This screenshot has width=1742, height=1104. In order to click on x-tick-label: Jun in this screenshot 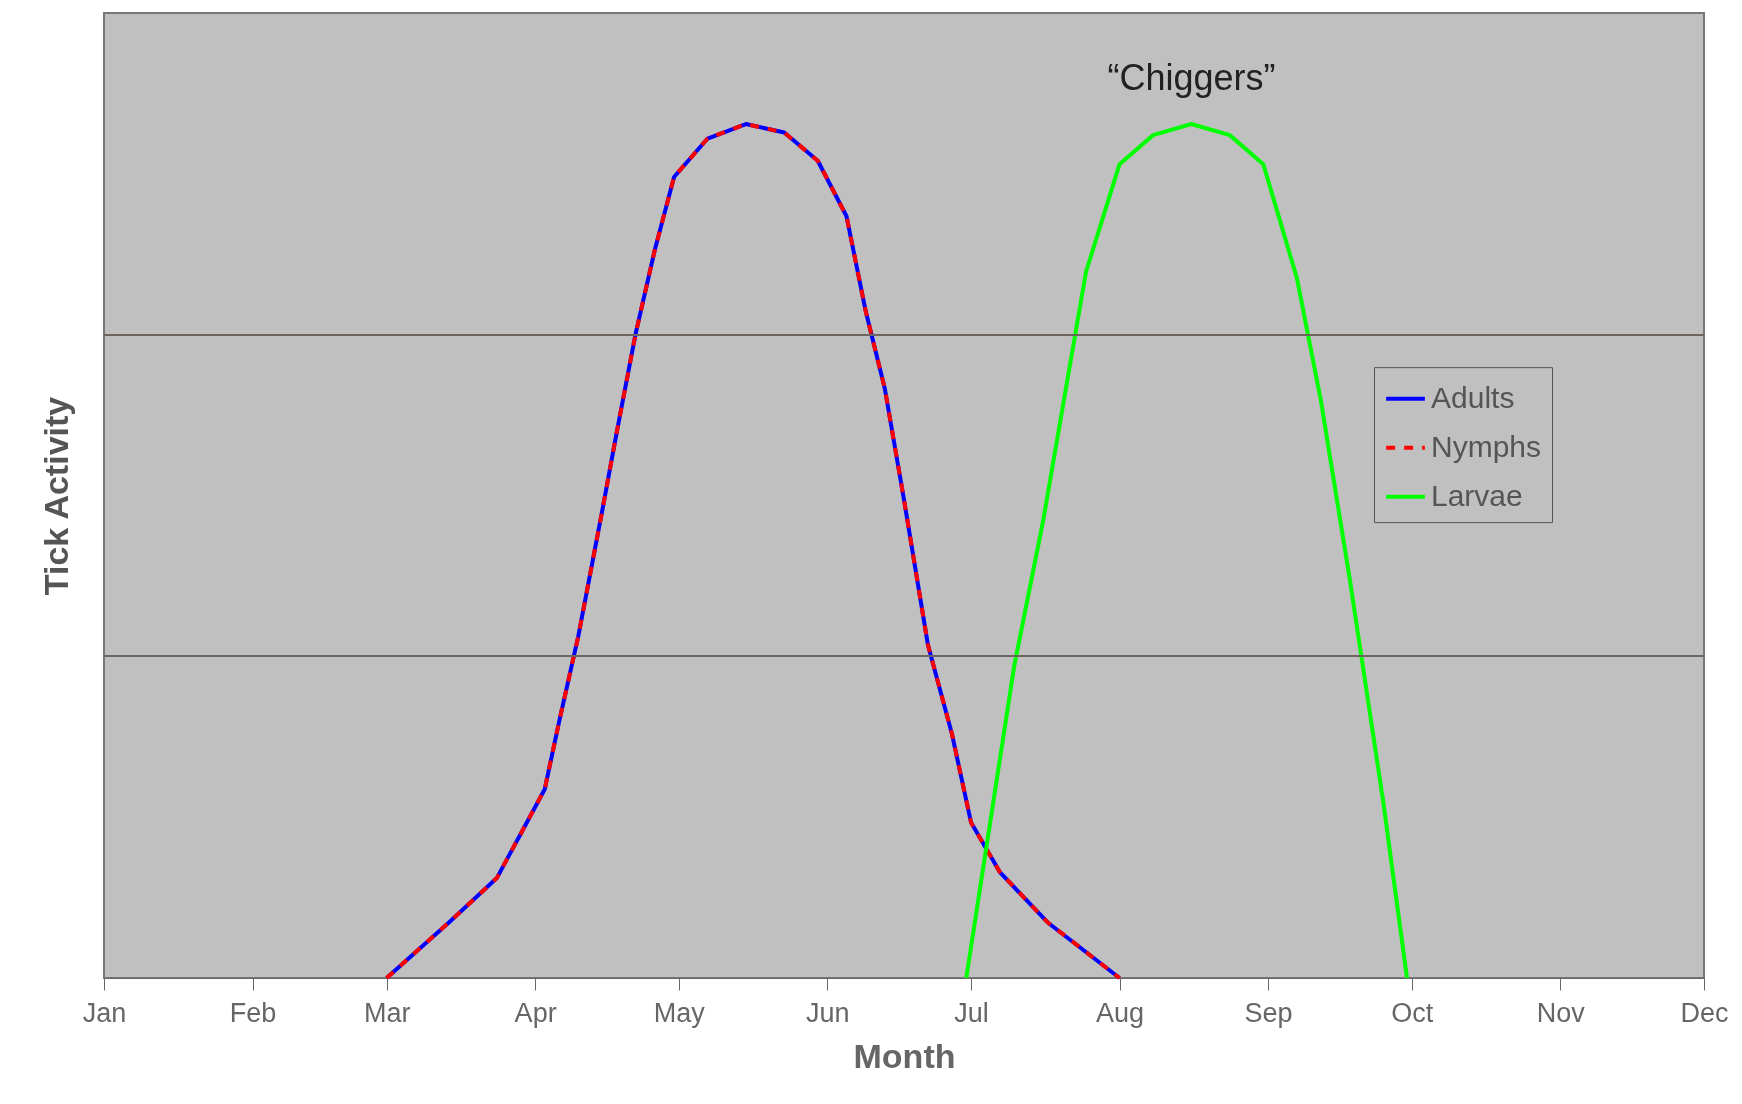, I will do `click(828, 1012)`.